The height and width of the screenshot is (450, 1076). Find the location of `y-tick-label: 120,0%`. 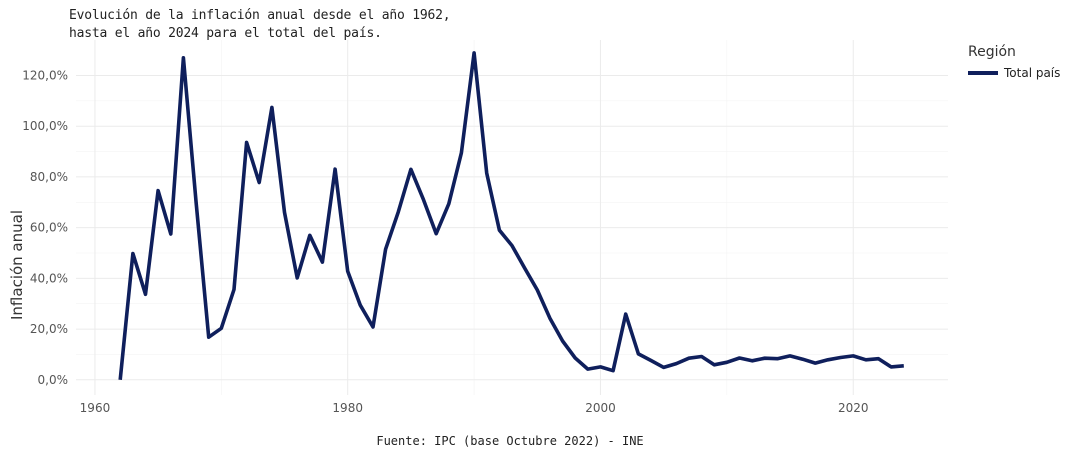

y-tick-label: 120,0% is located at coordinates (45, 76).